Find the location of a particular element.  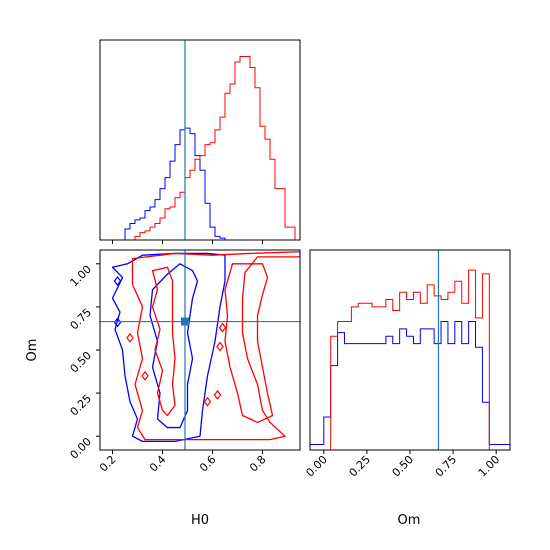

y-tick-label: 0.75 is located at coordinates (81, 319).